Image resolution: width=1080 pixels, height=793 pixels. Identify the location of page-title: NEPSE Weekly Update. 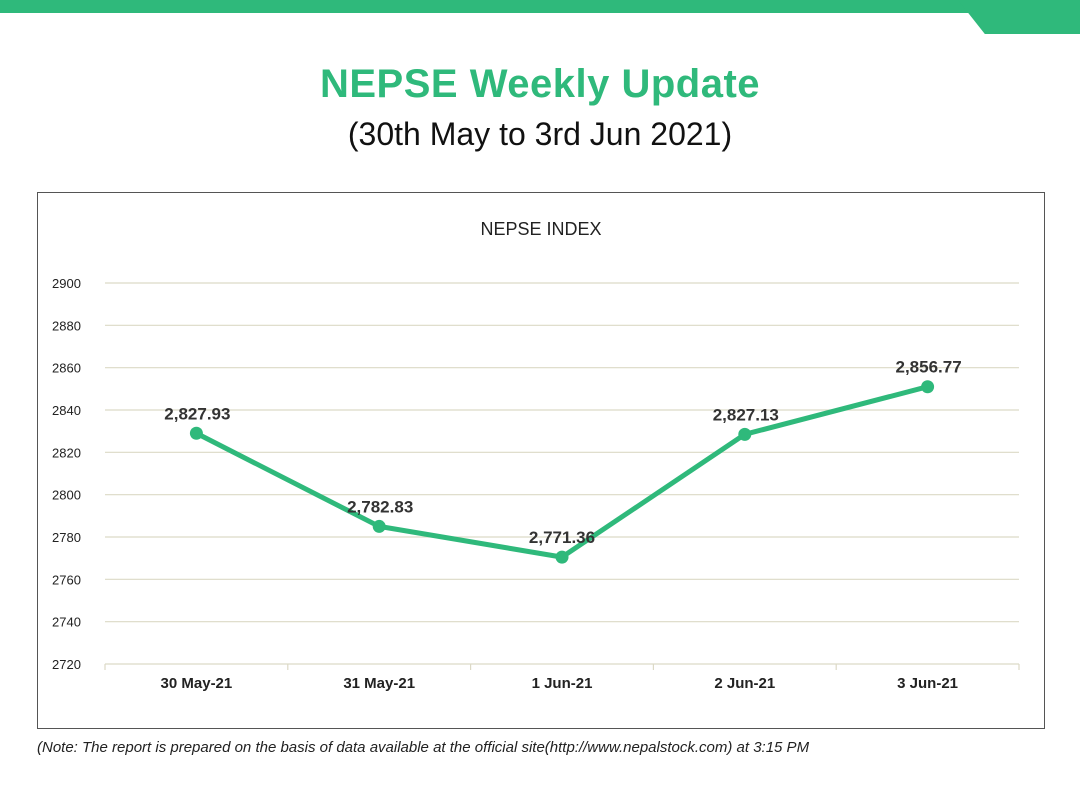
(540, 84).